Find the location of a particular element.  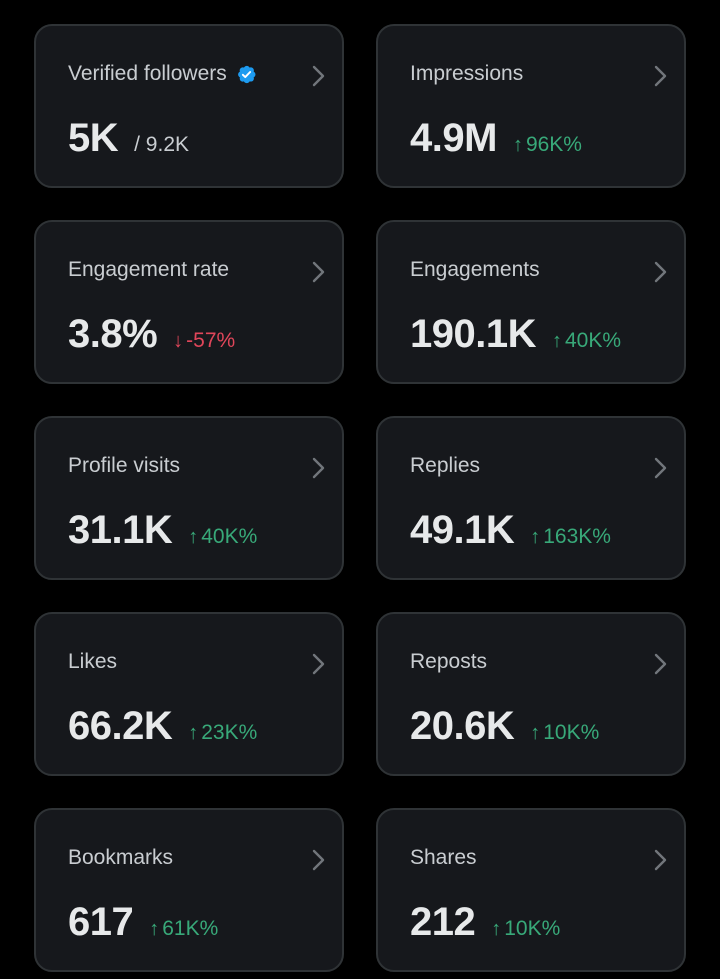

card-title-label: Reposts is located at coordinates (449, 661).